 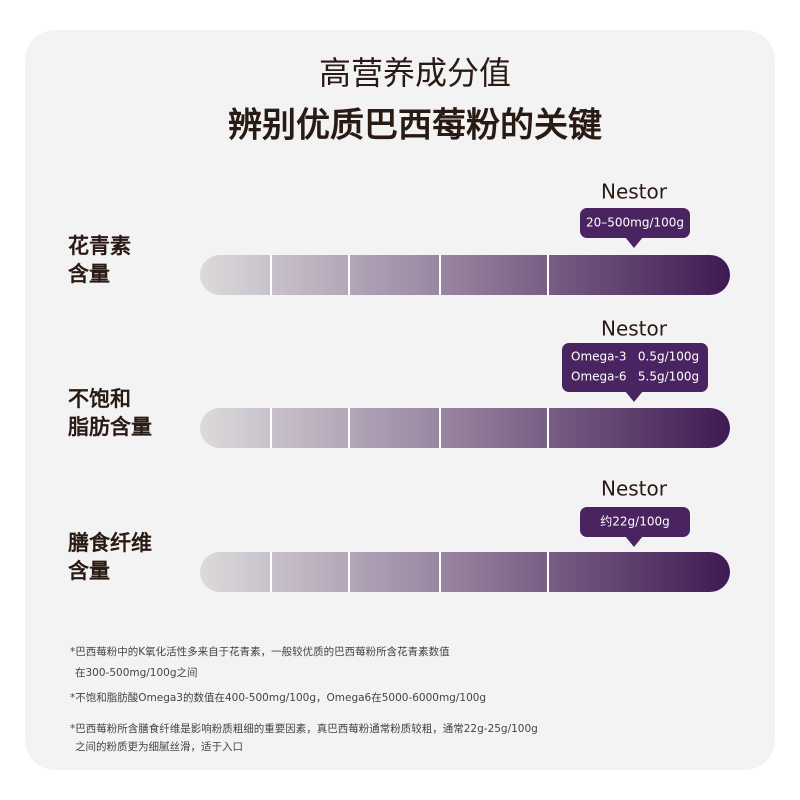 I want to click on badge-text: 约22g/100g, so click(x=634, y=521).